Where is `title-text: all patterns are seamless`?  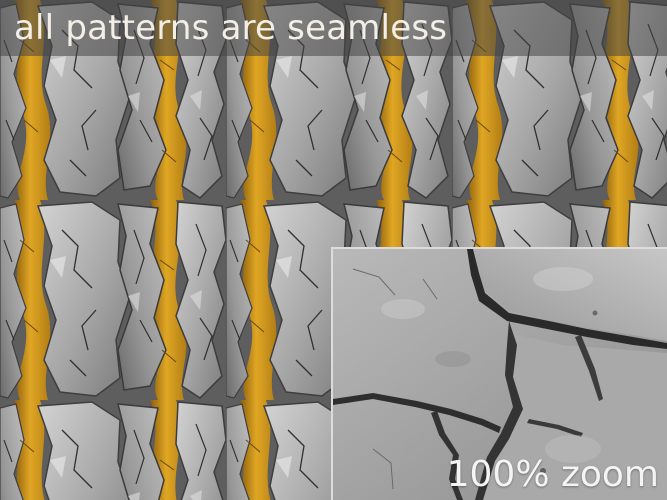
title-text: all patterns are seamless is located at coordinates (231, 28).